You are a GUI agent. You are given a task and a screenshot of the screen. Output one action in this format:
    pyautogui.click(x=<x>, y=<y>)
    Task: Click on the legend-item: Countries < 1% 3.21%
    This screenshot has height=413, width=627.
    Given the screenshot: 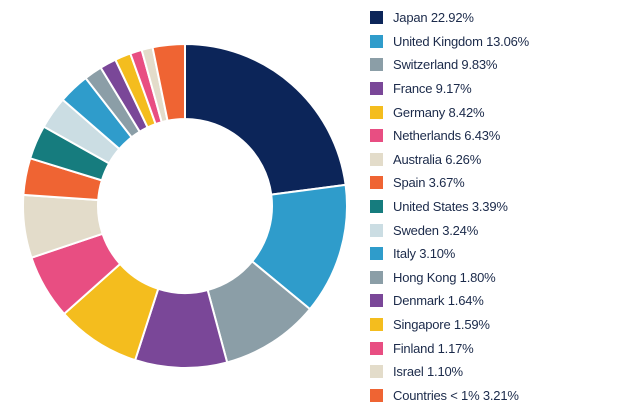 What is the action you would take?
    pyautogui.click(x=449, y=396)
    